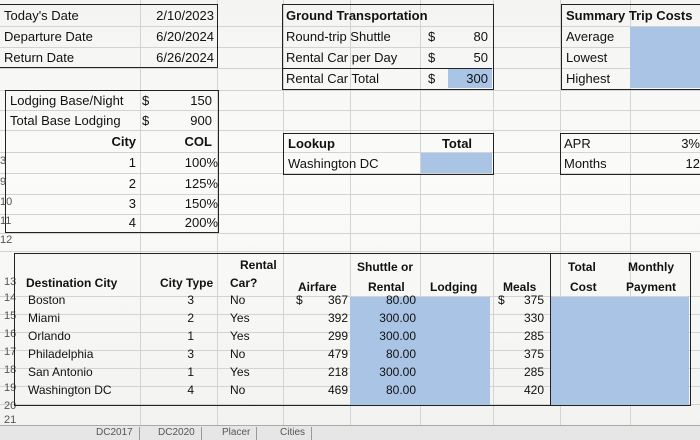  What do you see at coordinates (70, 390) in the screenshot?
I see `row-destination-city: Washington DC` at bounding box center [70, 390].